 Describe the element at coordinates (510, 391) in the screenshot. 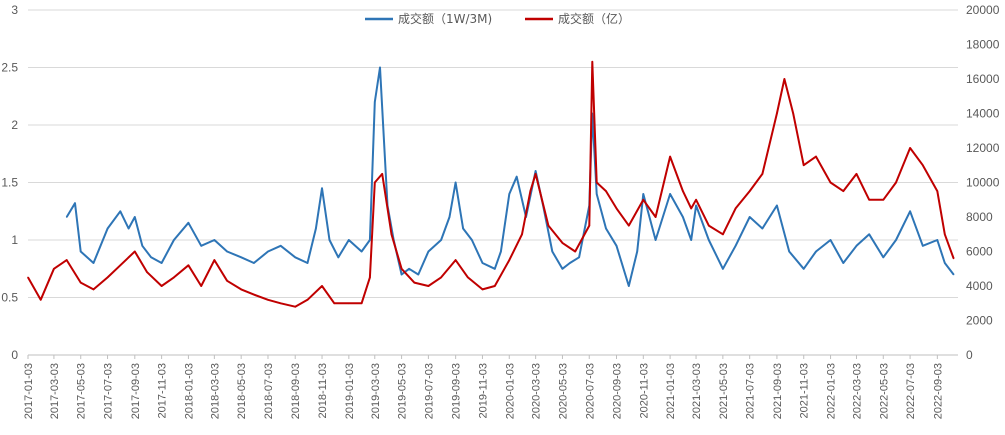

I see `x-tick-label: 2020-01-03` at that location.